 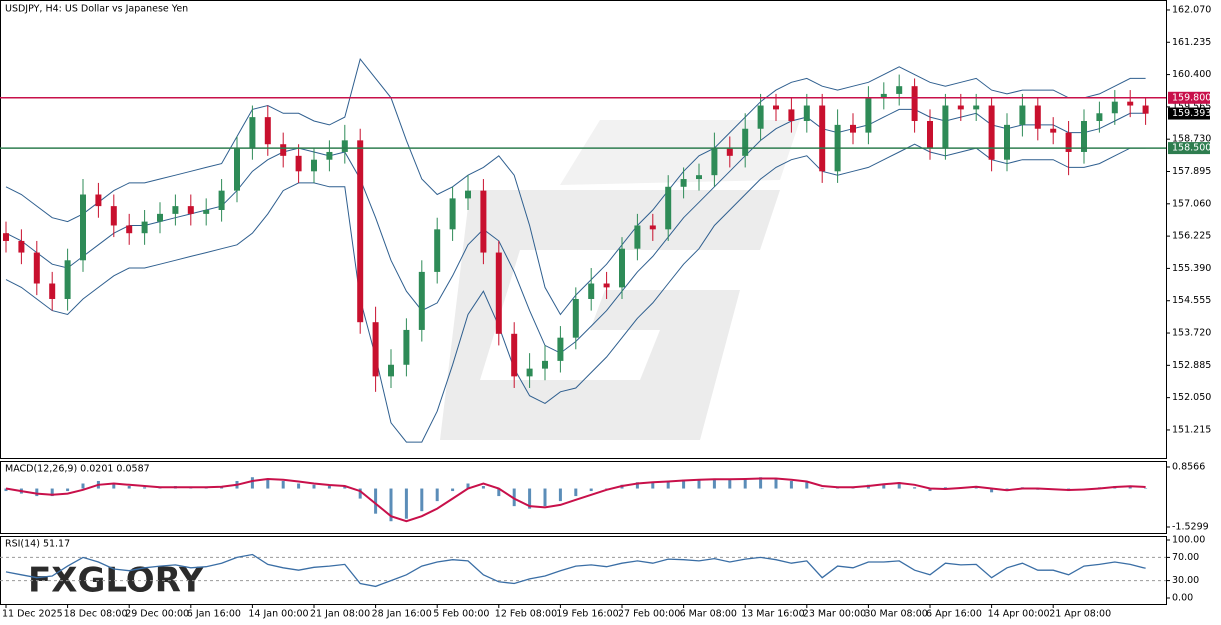 I want to click on y-tick-label: 100.00, so click(x=1188, y=540).